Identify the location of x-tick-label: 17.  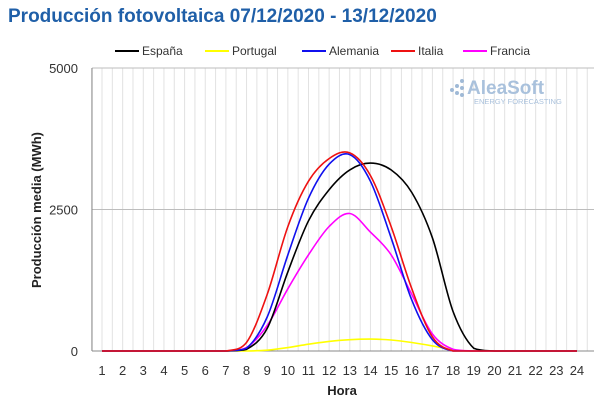
(432, 370).